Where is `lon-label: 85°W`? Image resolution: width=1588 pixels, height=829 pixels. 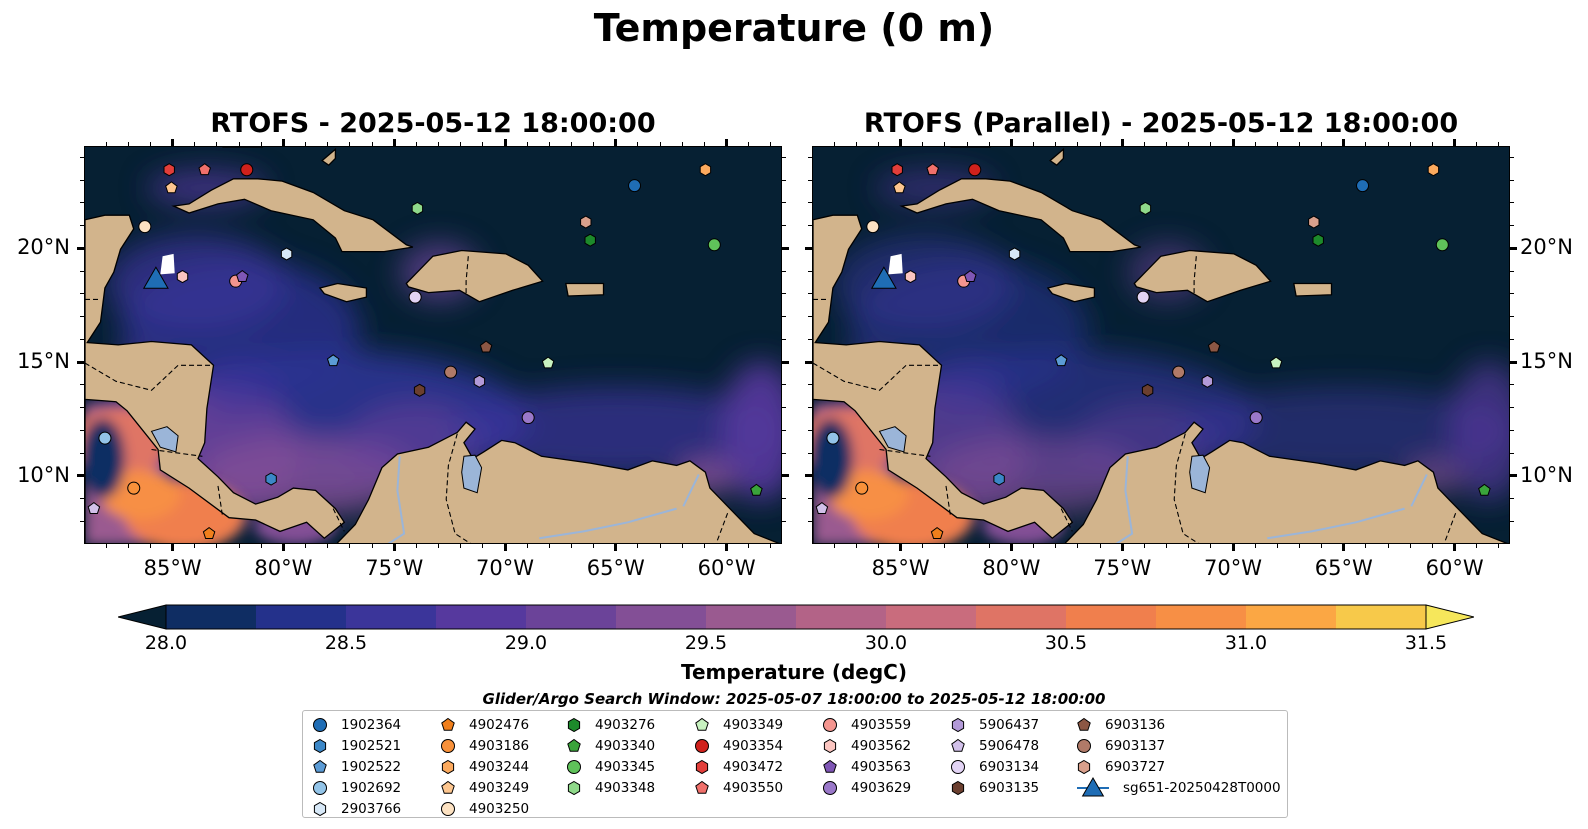
lon-label: 85°W is located at coordinates (172, 568).